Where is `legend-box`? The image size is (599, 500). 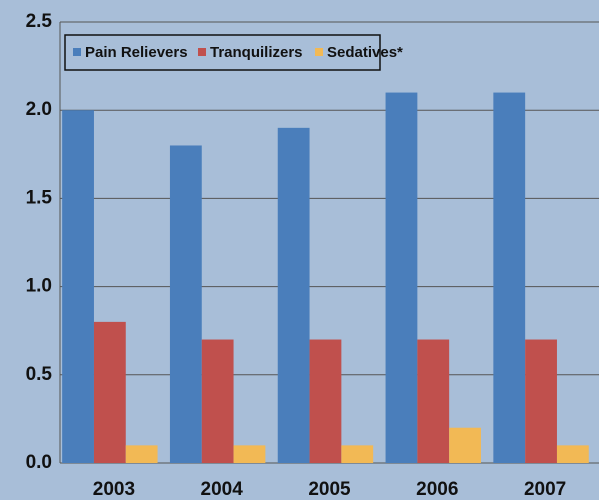 legend-box is located at coordinates (222, 52).